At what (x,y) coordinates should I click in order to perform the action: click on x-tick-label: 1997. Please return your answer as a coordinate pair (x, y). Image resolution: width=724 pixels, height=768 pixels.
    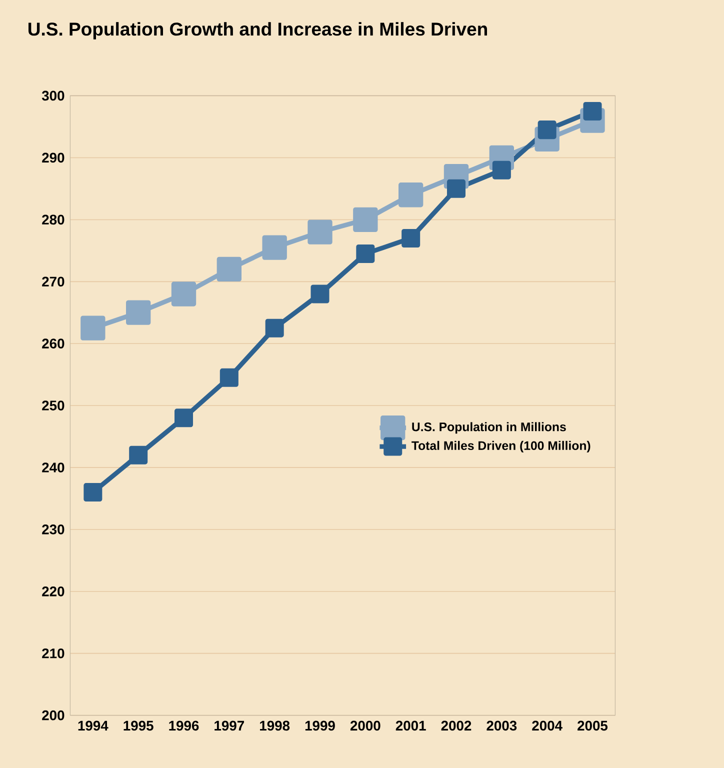
    Looking at the image, I should click on (229, 725).